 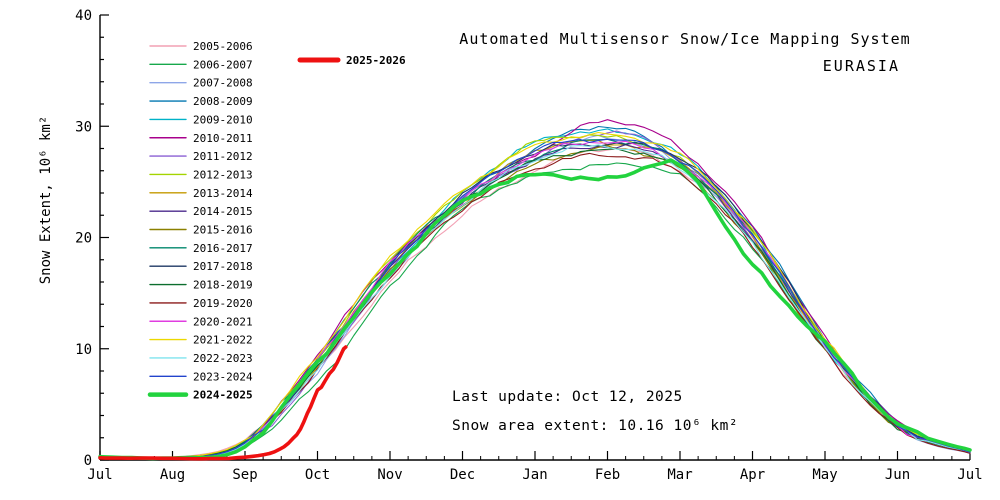 I want to click on x-tick-label: Oct, so click(x=317, y=475).